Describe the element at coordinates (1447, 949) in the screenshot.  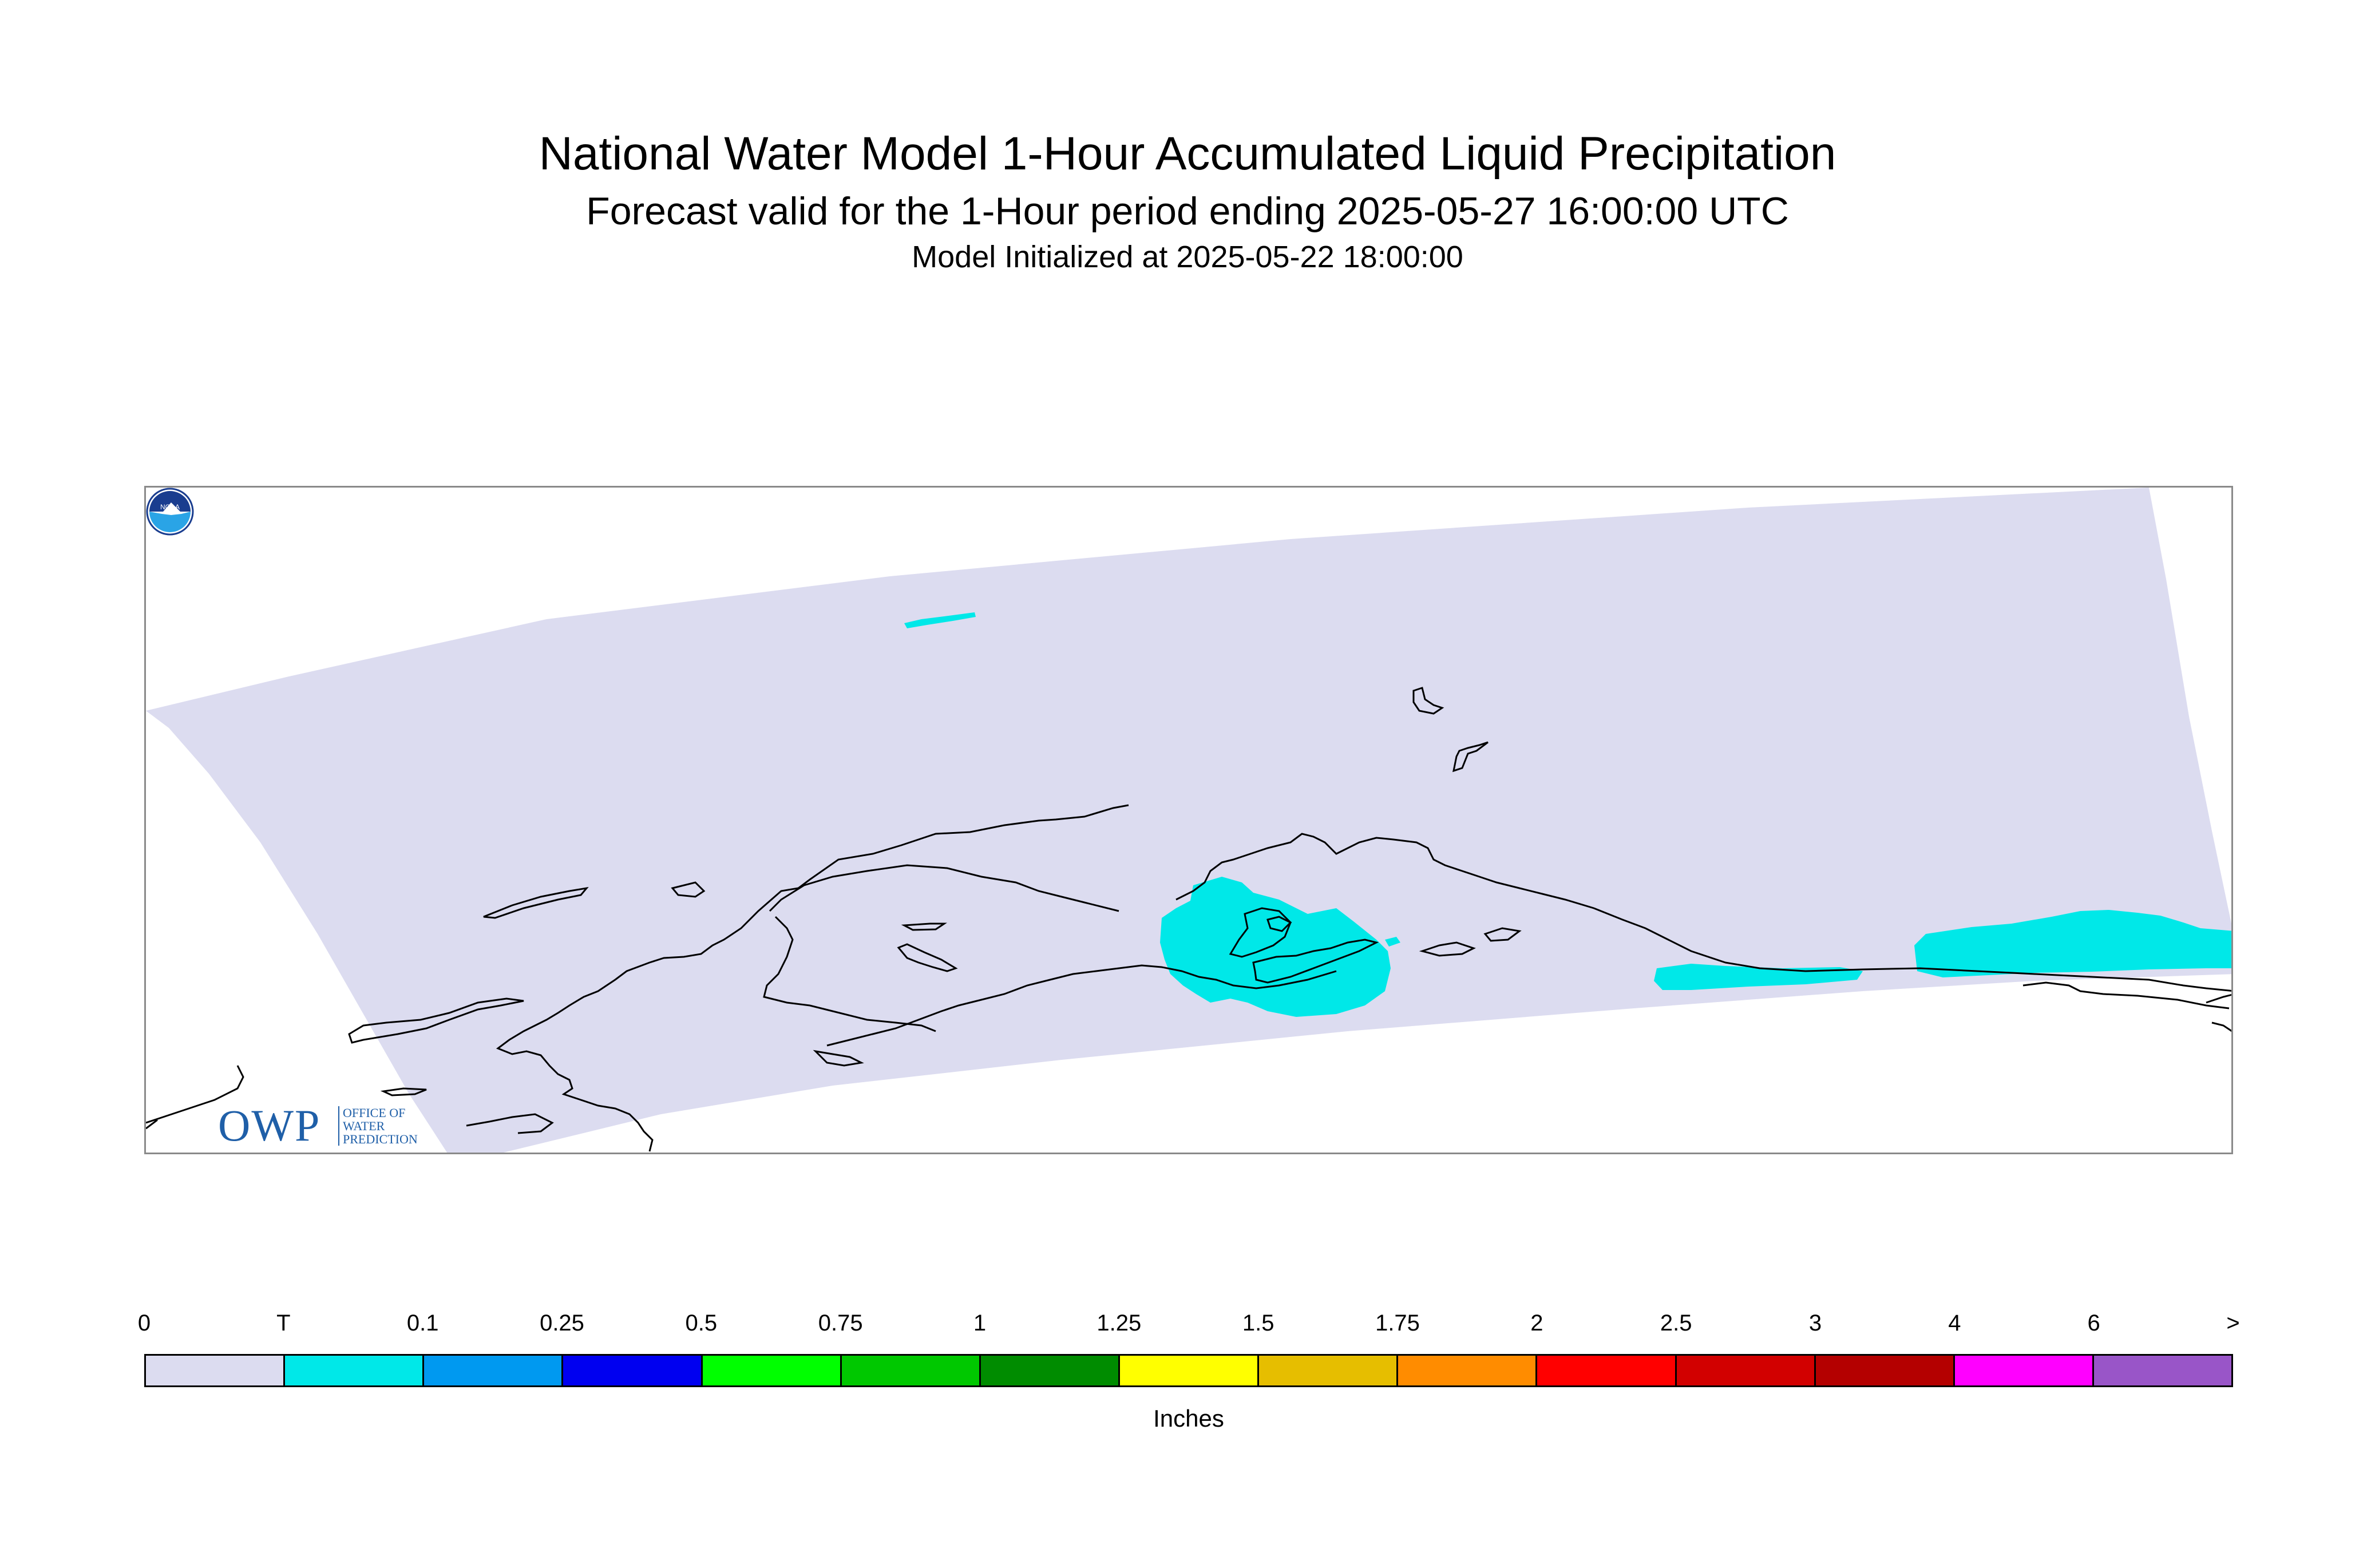
I see `coastline-prince-william` at that location.